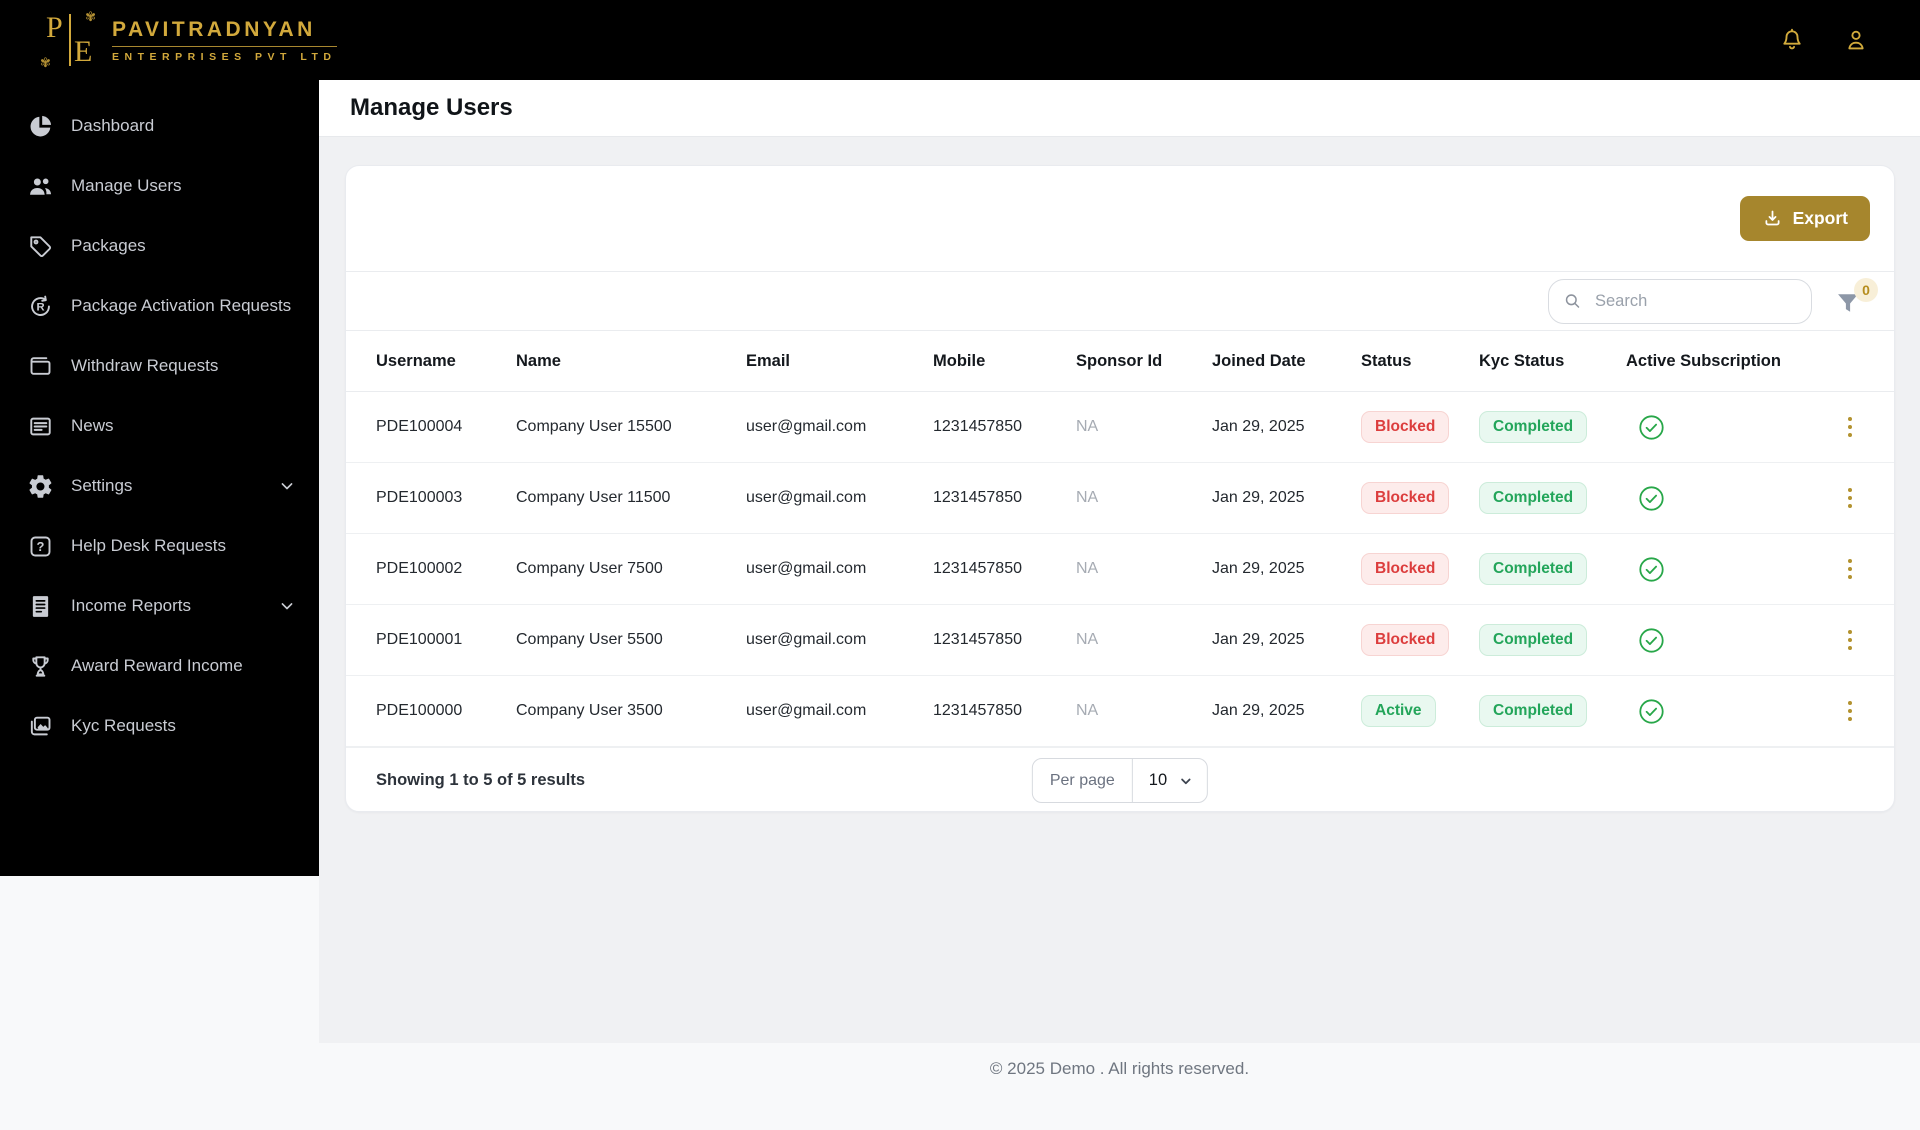 Image resolution: width=1920 pixels, height=1130 pixels. Describe the element at coordinates (159, 306) in the screenshot. I see `sidebar-item-package-activation-requests: R Package Activation Requests` at that location.